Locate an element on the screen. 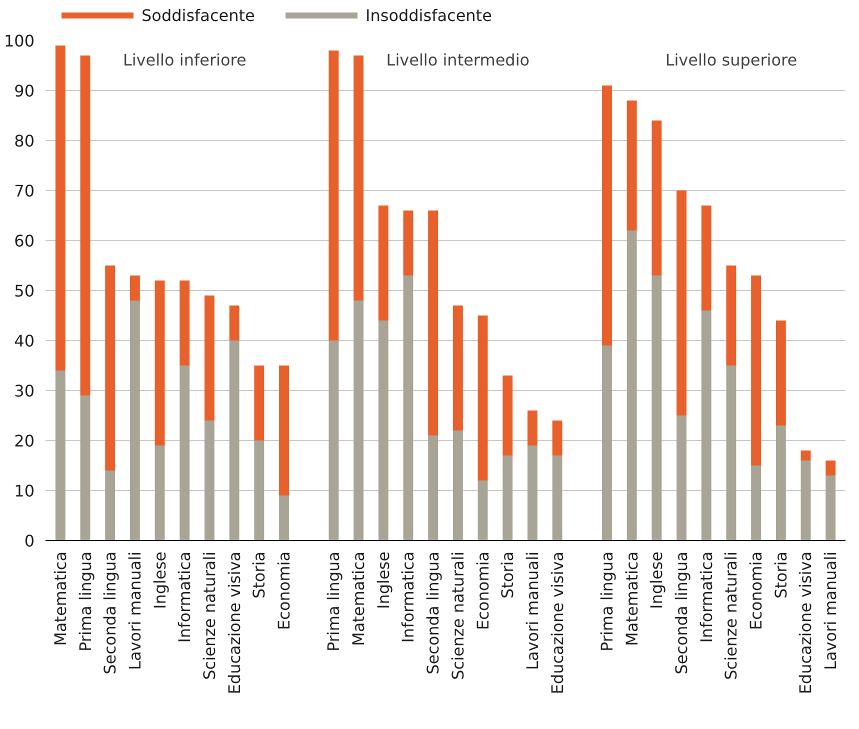  y-tick-label: 80 is located at coordinates (24, 141).